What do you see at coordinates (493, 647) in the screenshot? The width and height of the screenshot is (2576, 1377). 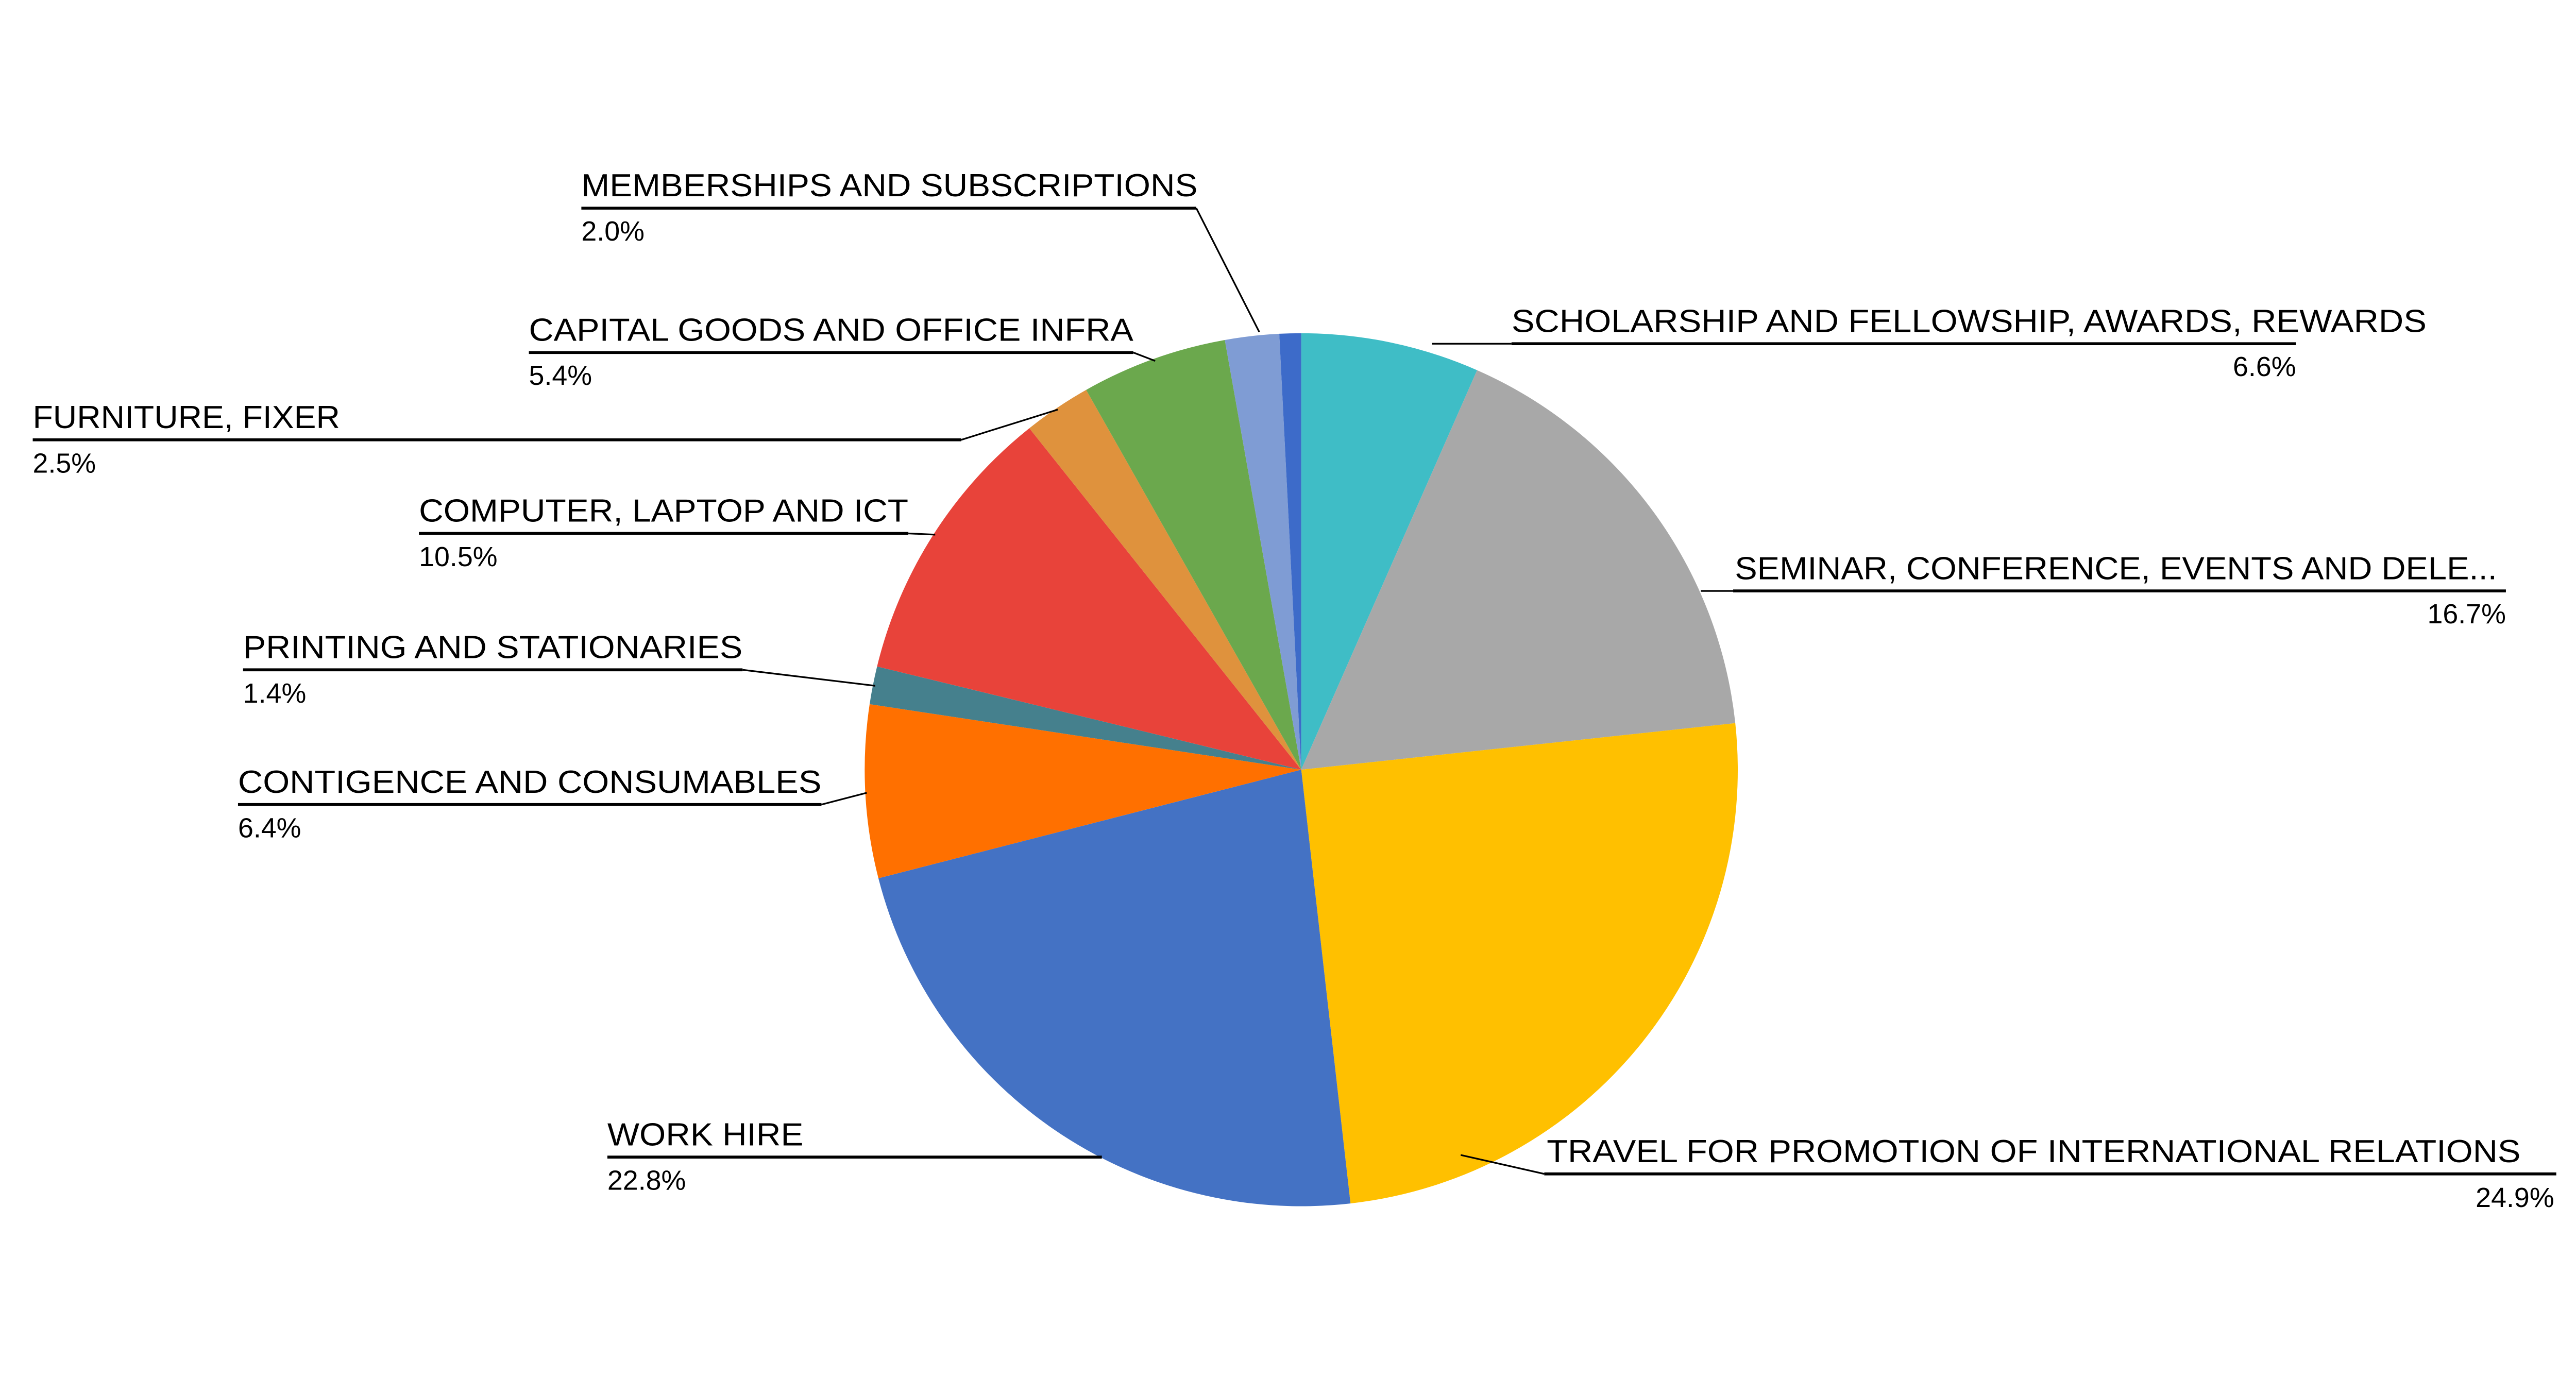 I see `category-label: PRINTING AND STATIONARIES` at bounding box center [493, 647].